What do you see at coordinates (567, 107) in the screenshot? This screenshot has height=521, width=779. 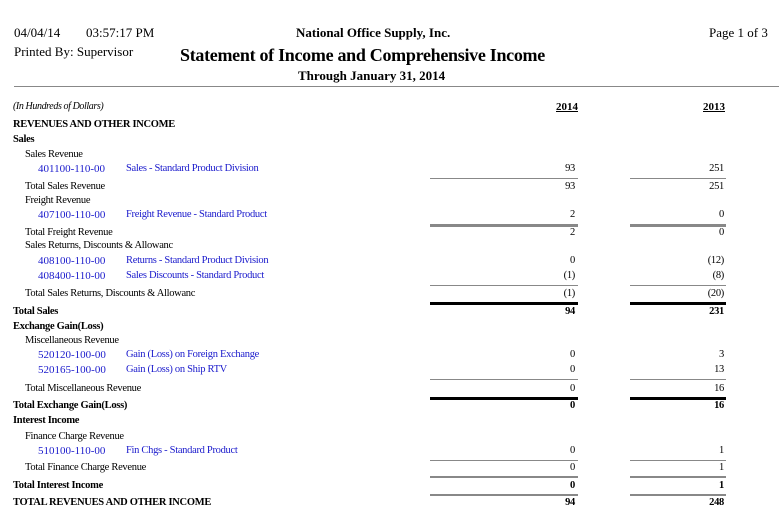 I see `column-header-2014: 2014` at bounding box center [567, 107].